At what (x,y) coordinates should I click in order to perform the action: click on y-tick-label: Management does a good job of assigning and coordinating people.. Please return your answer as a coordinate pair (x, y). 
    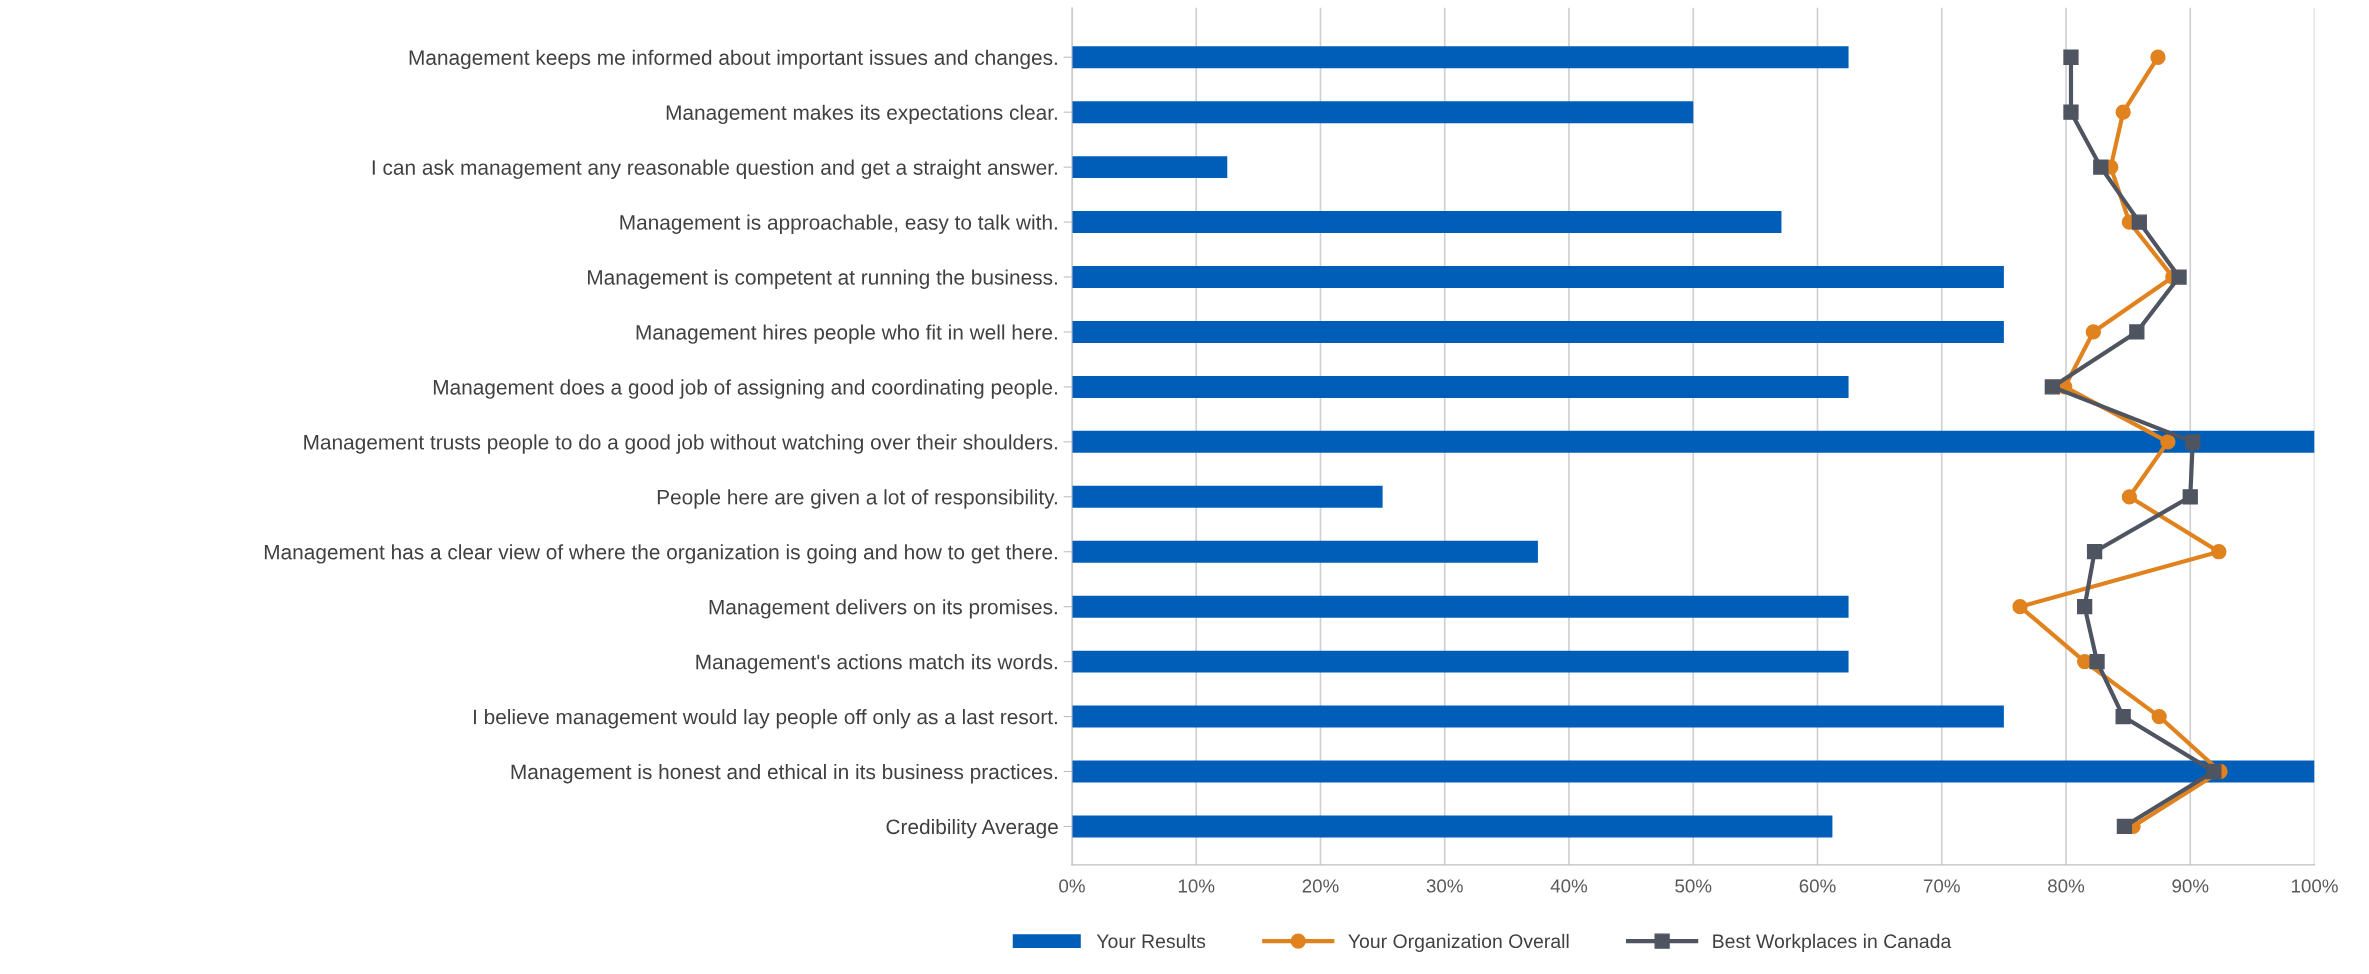
    Looking at the image, I should click on (745, 389).